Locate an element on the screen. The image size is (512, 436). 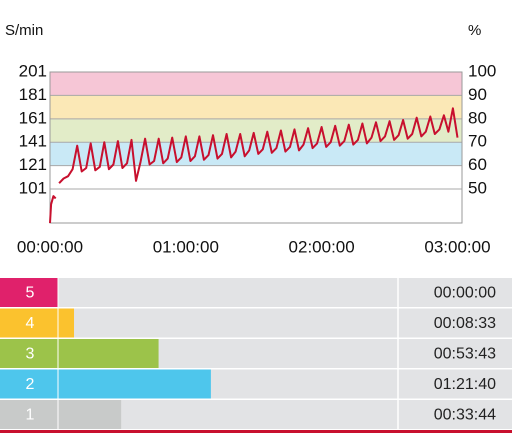
zone-time: 00:33:44 is located at coordinates (465, 415).